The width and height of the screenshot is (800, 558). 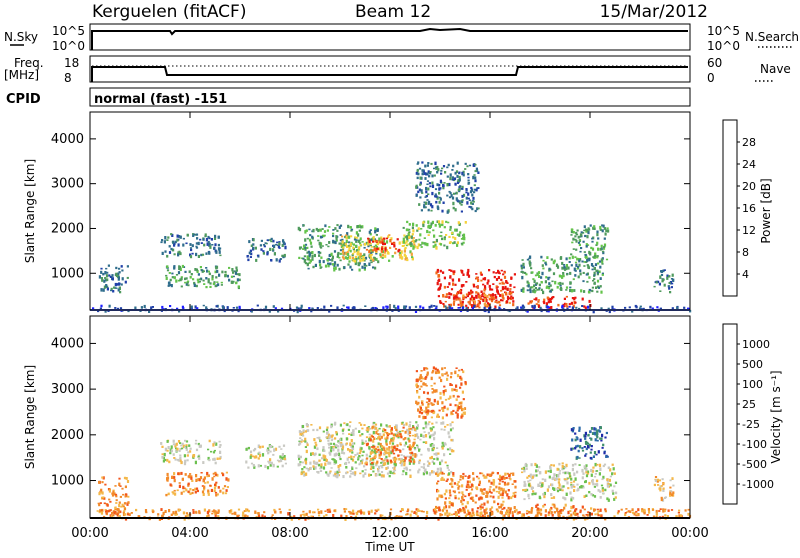 What do you see at coordinates (489, 533) in the screenshot?
I see `x-tick-label: 16:00` at bounding box center [489, 533].